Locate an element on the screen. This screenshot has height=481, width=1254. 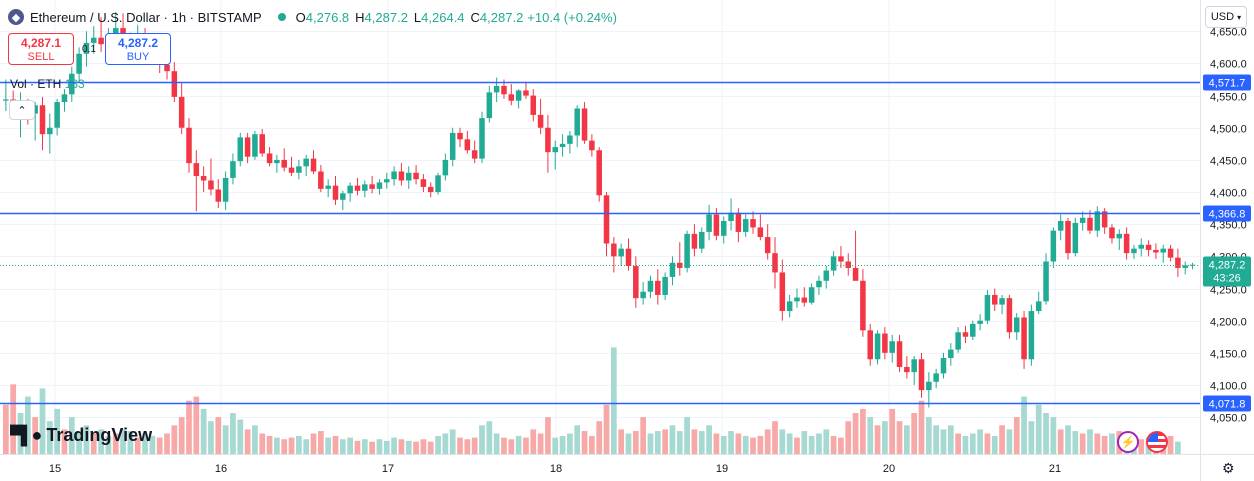
buy-button: 4,287.2 BUY is located at coordinates (138, 49).